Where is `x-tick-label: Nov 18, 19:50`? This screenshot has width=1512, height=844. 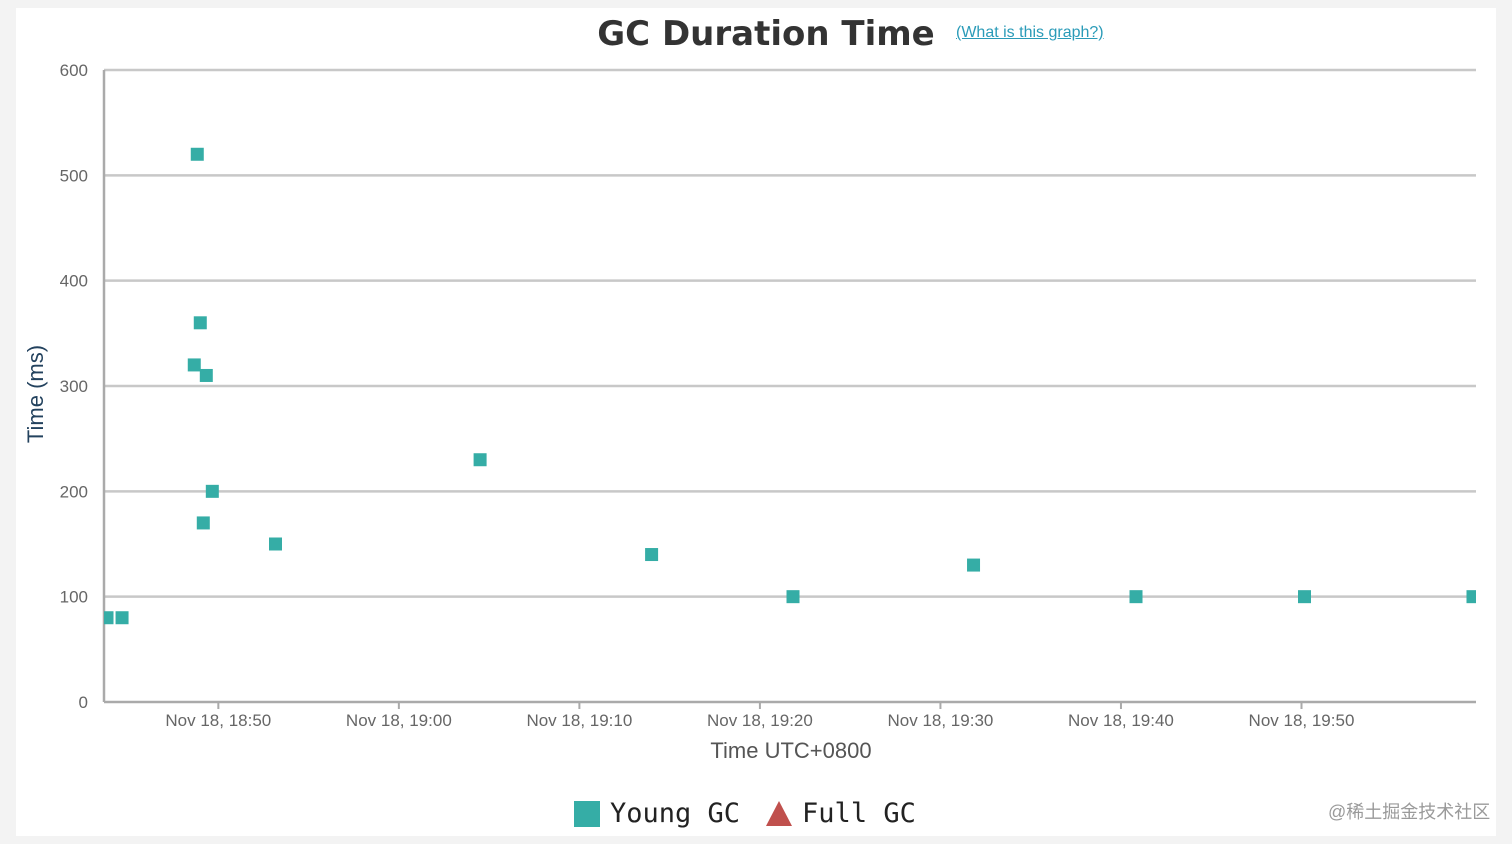
x-tick-label: Nov 18, 19:50 is located at coordinates (1302, 720).